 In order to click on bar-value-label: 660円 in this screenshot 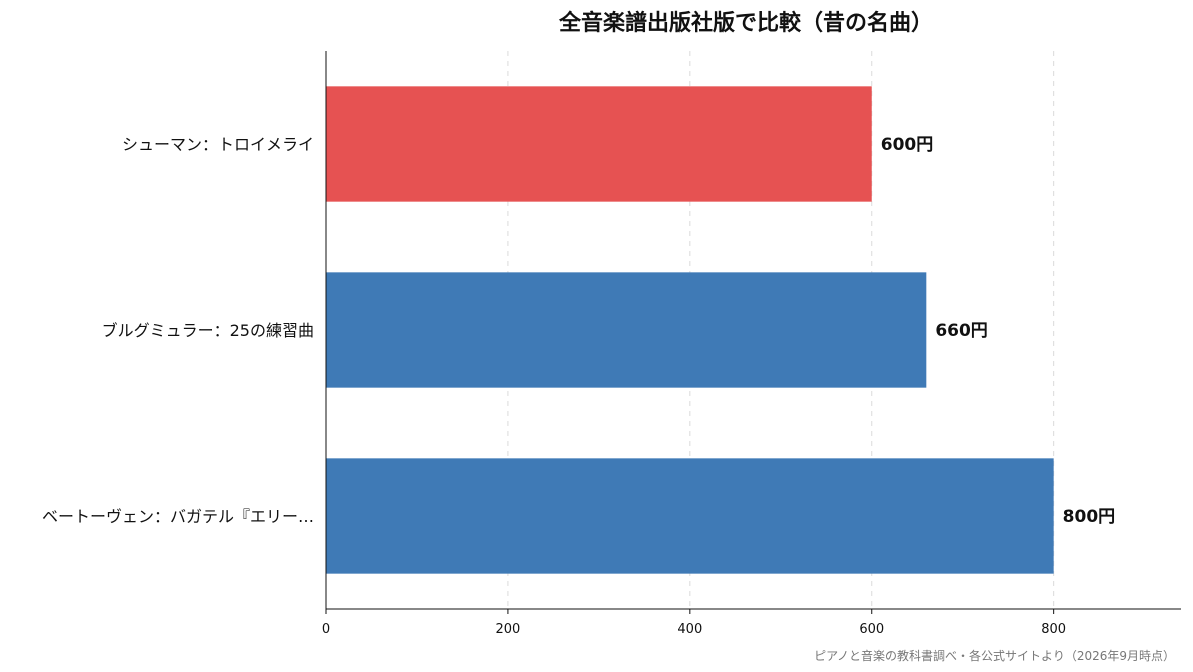, I will do `click(961, 331)`.